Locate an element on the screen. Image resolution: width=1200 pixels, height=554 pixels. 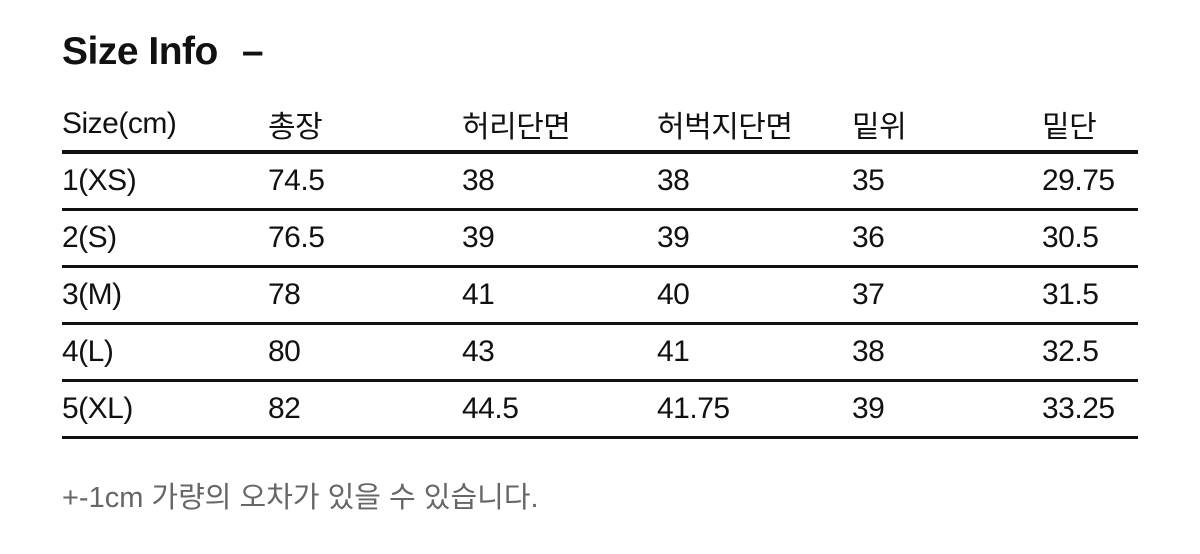
table-row: 2(S) 76.5 39 39 36 30.5 is located at coordinates (600, 238).